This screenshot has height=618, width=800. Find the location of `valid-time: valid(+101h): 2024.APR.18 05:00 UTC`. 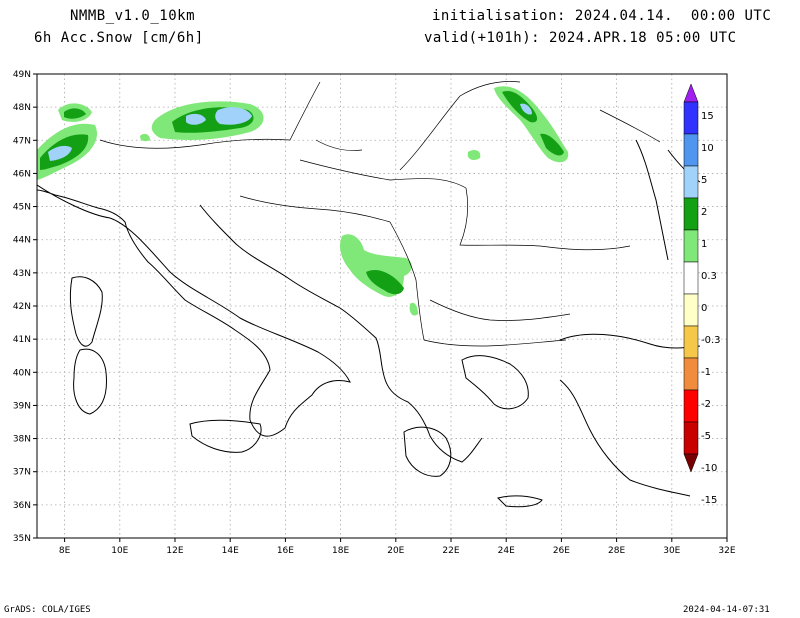

valid-time: valid(+101h): 2024.APR.18 05:00 UTC is located at coordinates (580, 38).